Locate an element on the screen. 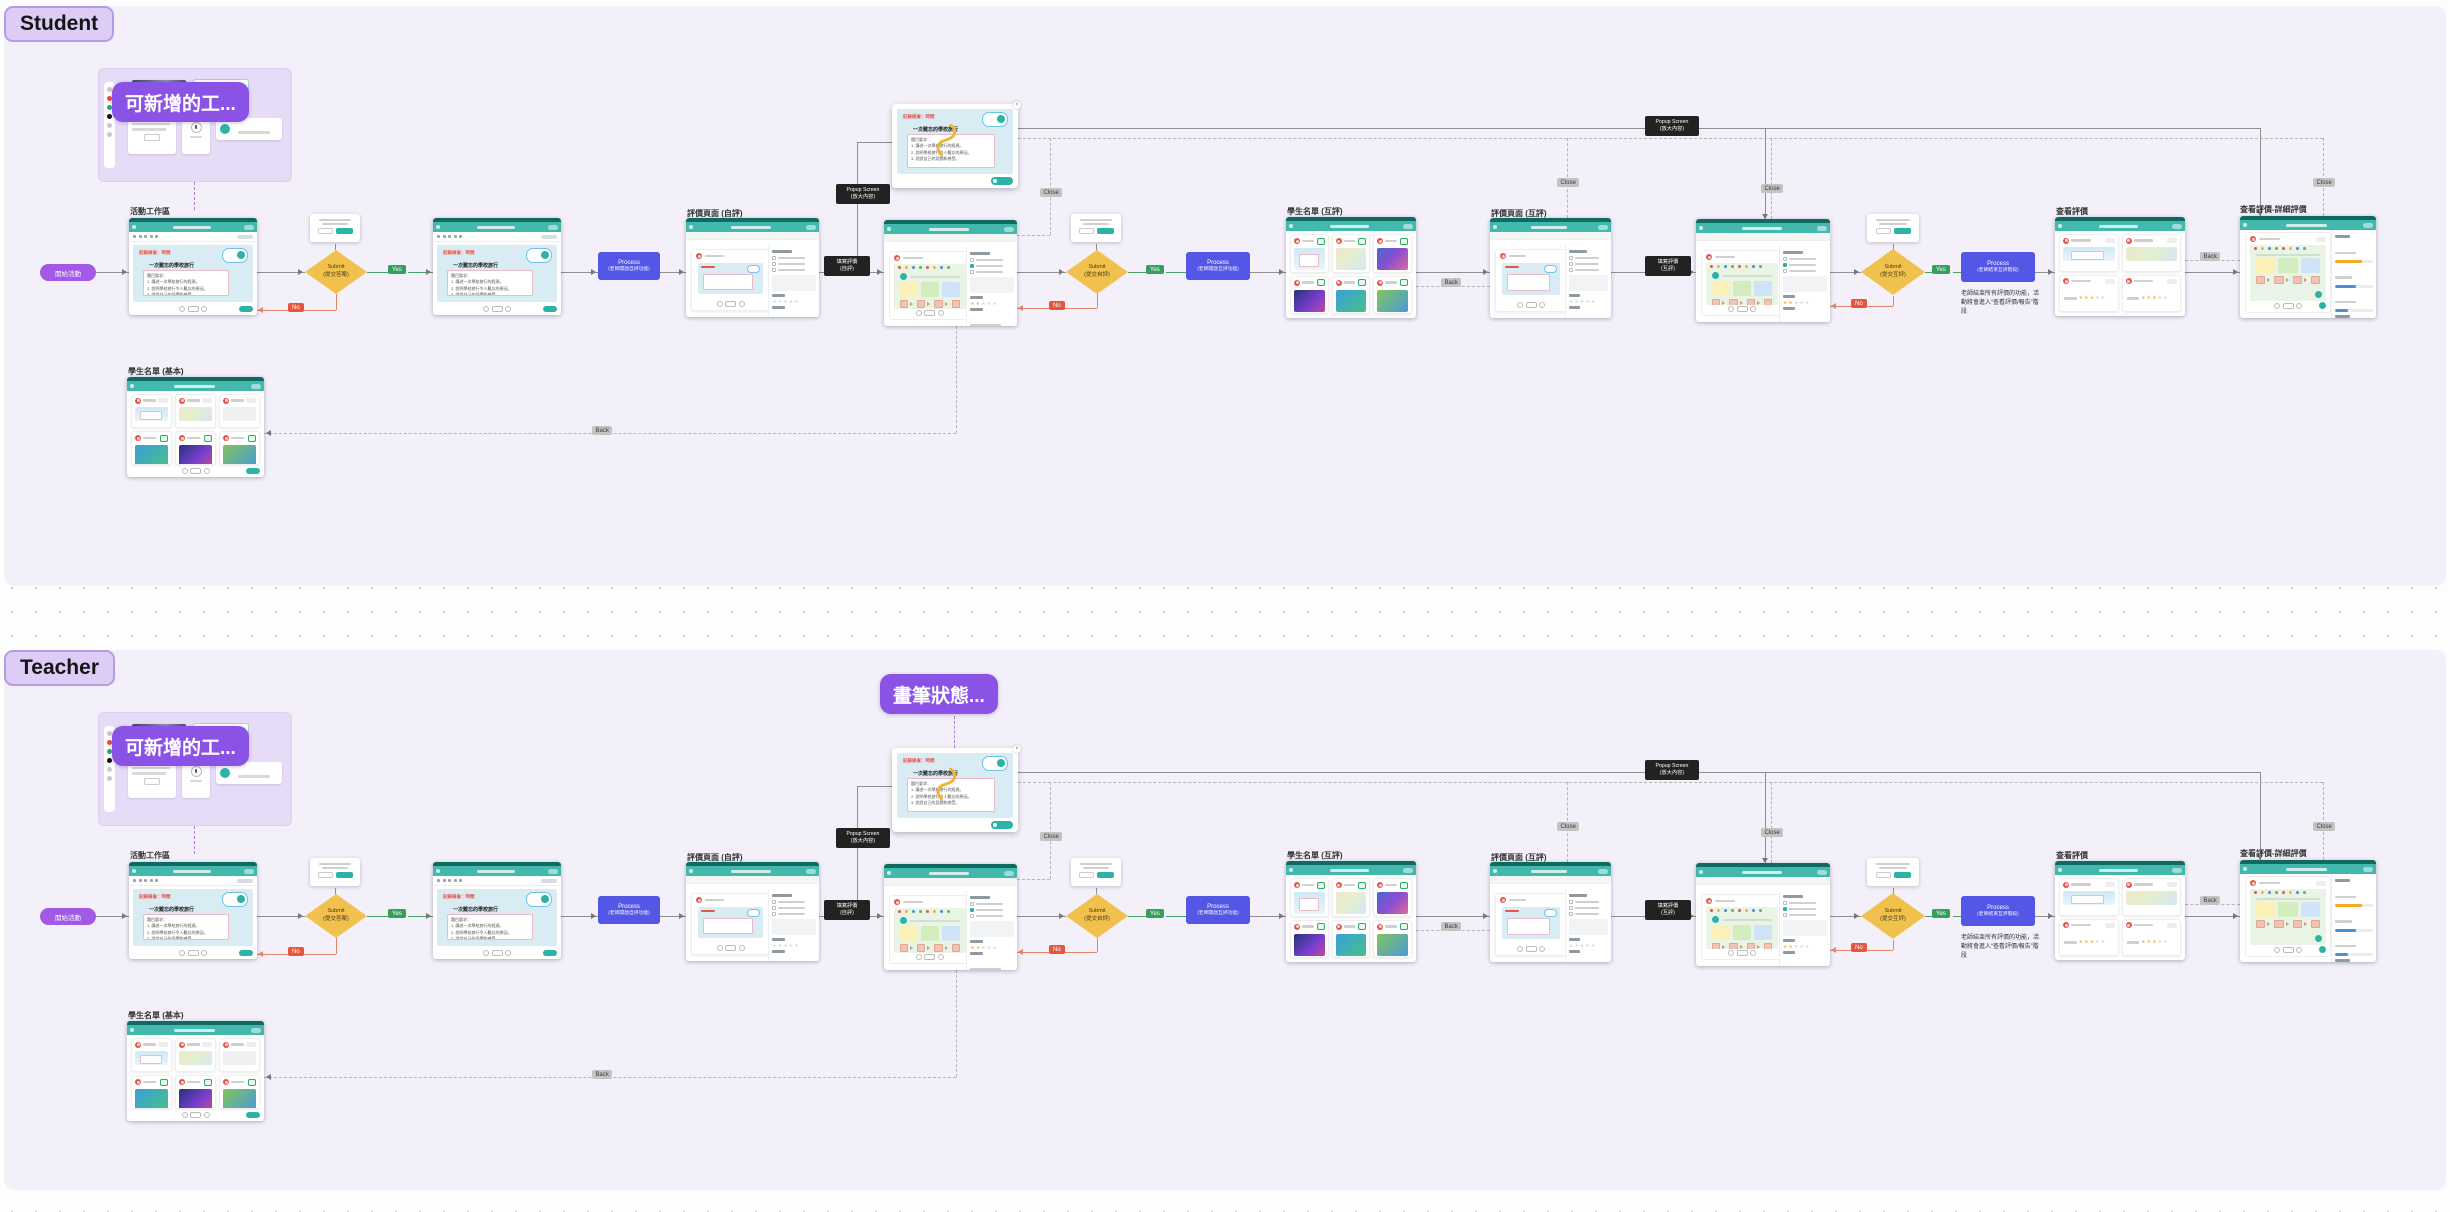  zoom-badge is located at coordinates (1002, 180).